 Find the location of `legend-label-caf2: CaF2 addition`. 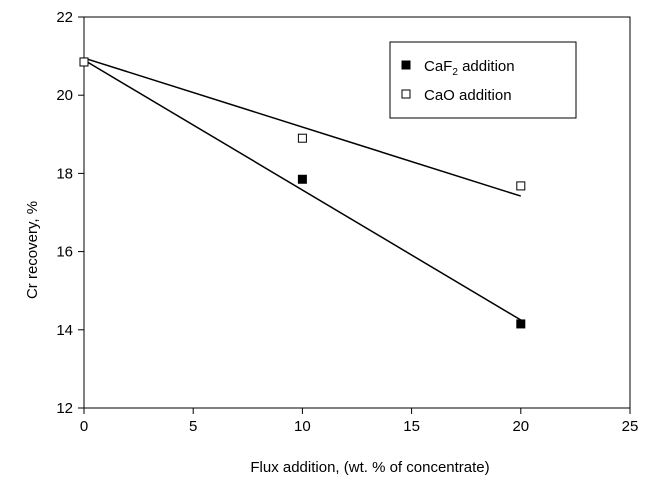

legend-label-caf2: CaF2 addition is located at coordinates (469, 68).